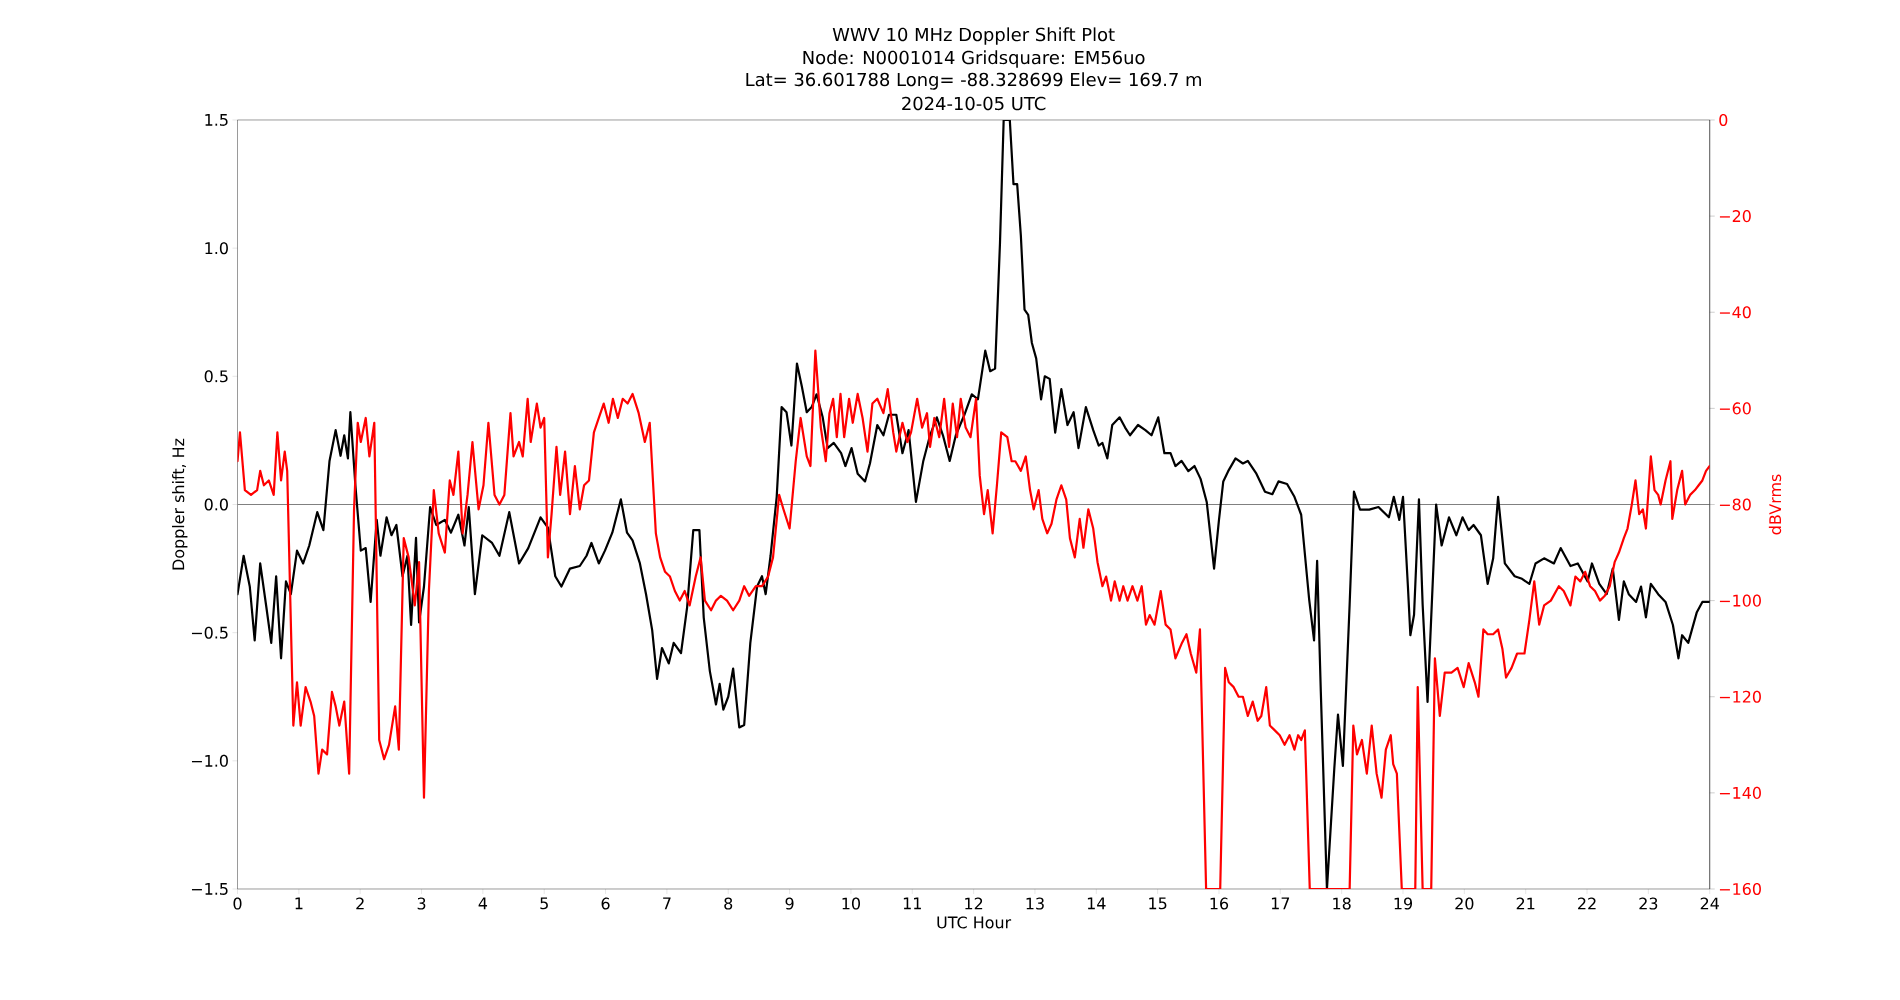  I want to click on y-tick-label: 1.5, so click(216, 120).